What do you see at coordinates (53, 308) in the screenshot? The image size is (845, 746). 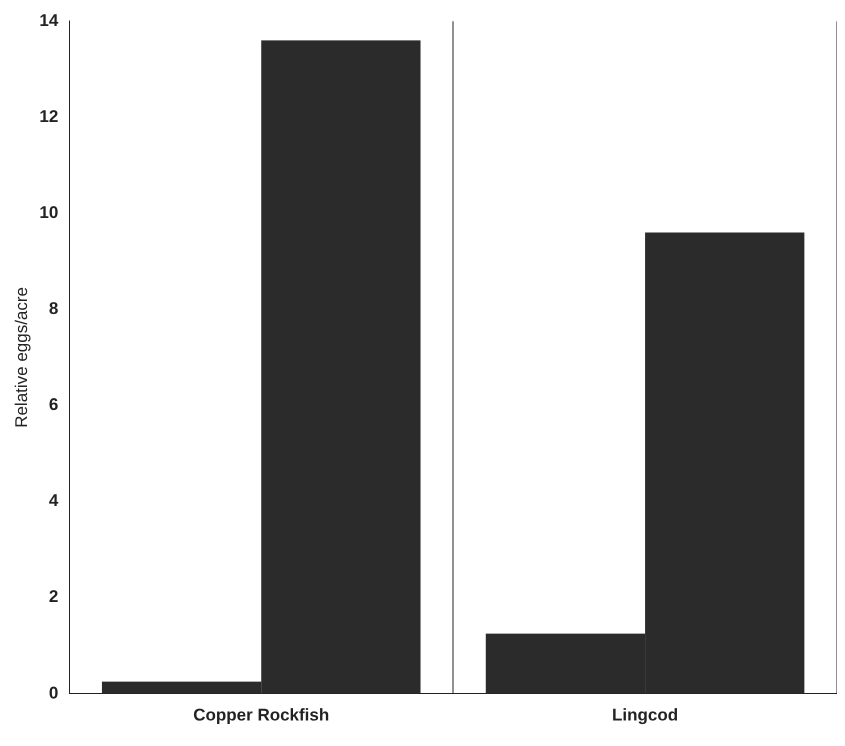 I see `y-tick-label: 8` at bounding box center [53, 308].